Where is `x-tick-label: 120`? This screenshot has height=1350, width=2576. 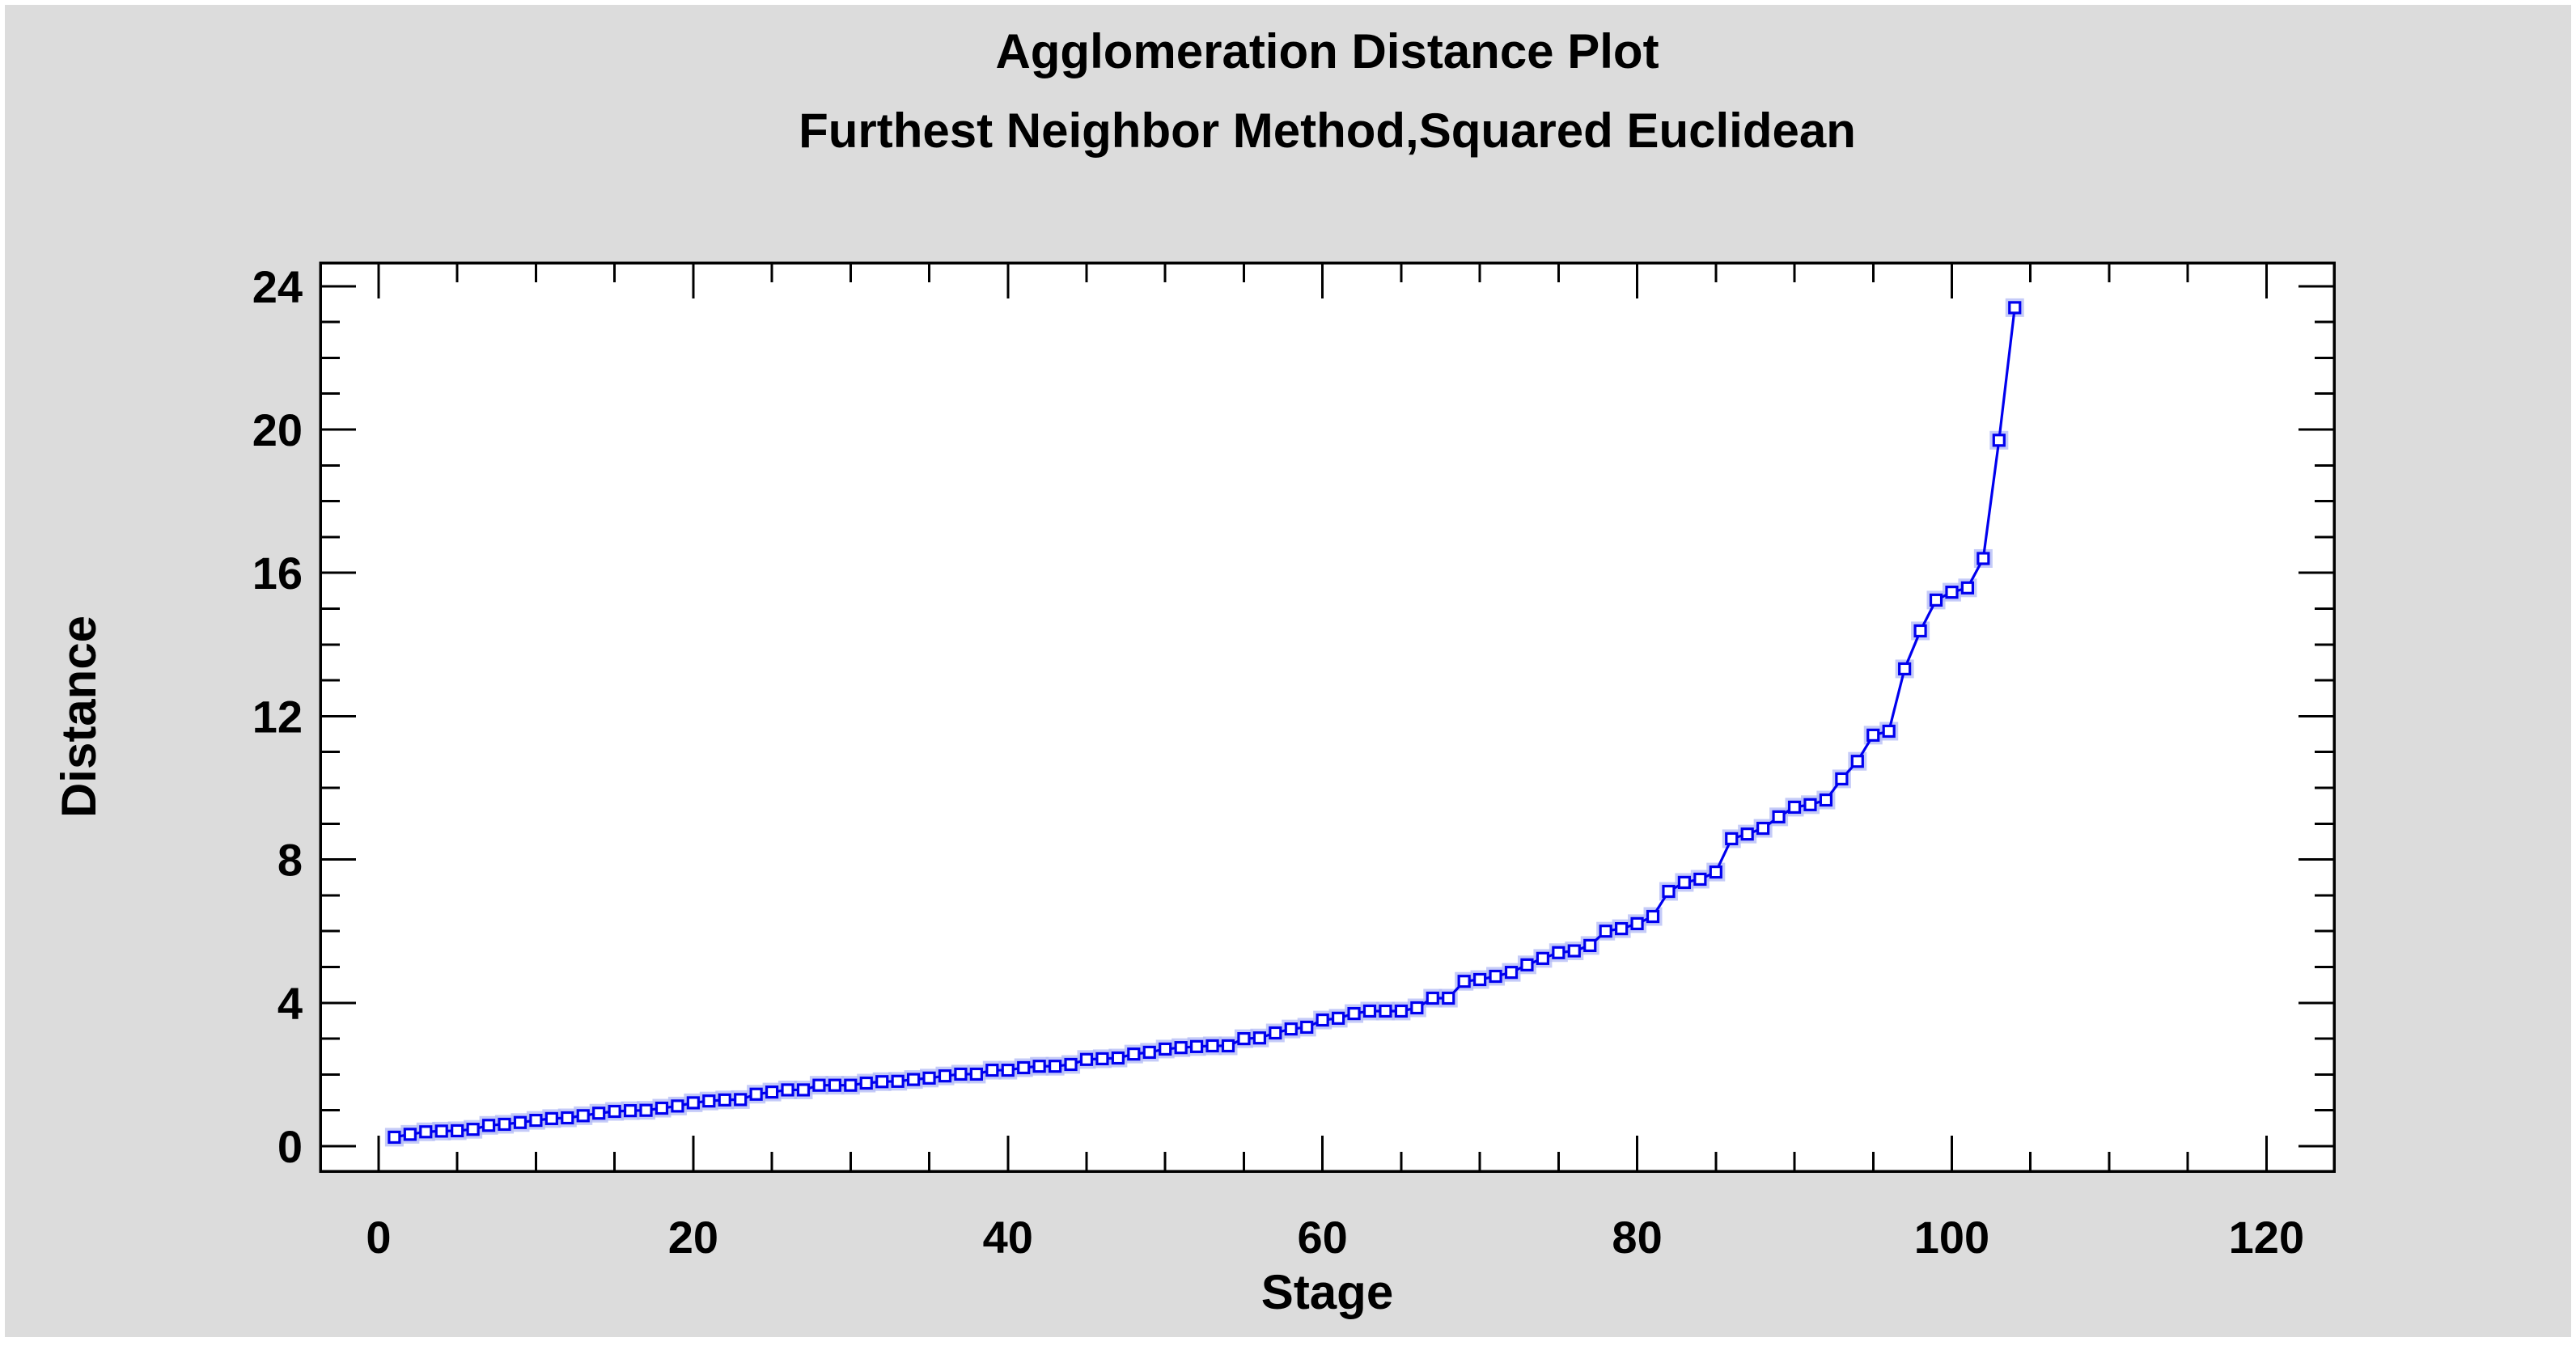 x-tick-label: 120 is located at coordinates (2266, 1237).